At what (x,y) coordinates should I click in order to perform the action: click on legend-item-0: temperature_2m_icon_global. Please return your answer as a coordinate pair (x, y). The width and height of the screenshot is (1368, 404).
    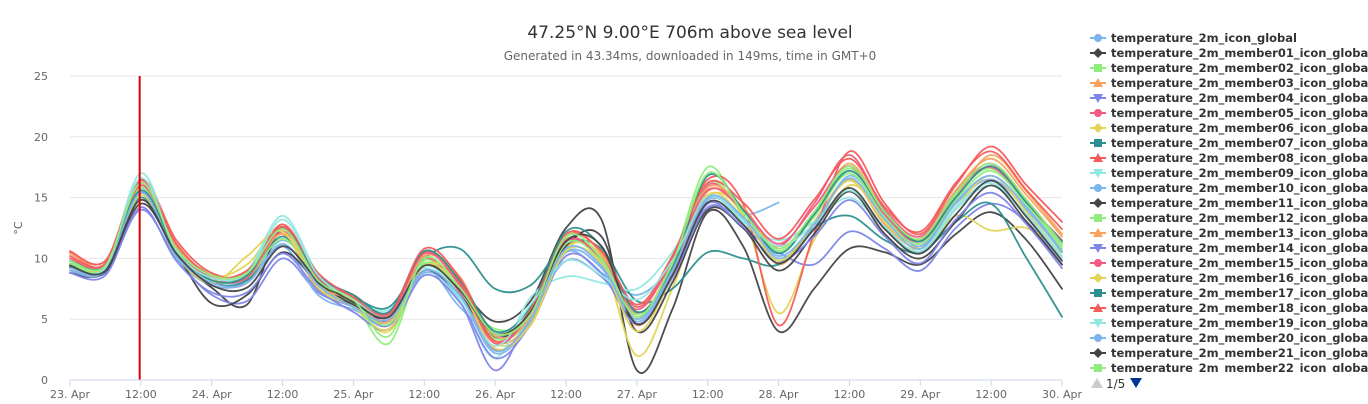
    Looking at the image, I should click on (1193, 38).